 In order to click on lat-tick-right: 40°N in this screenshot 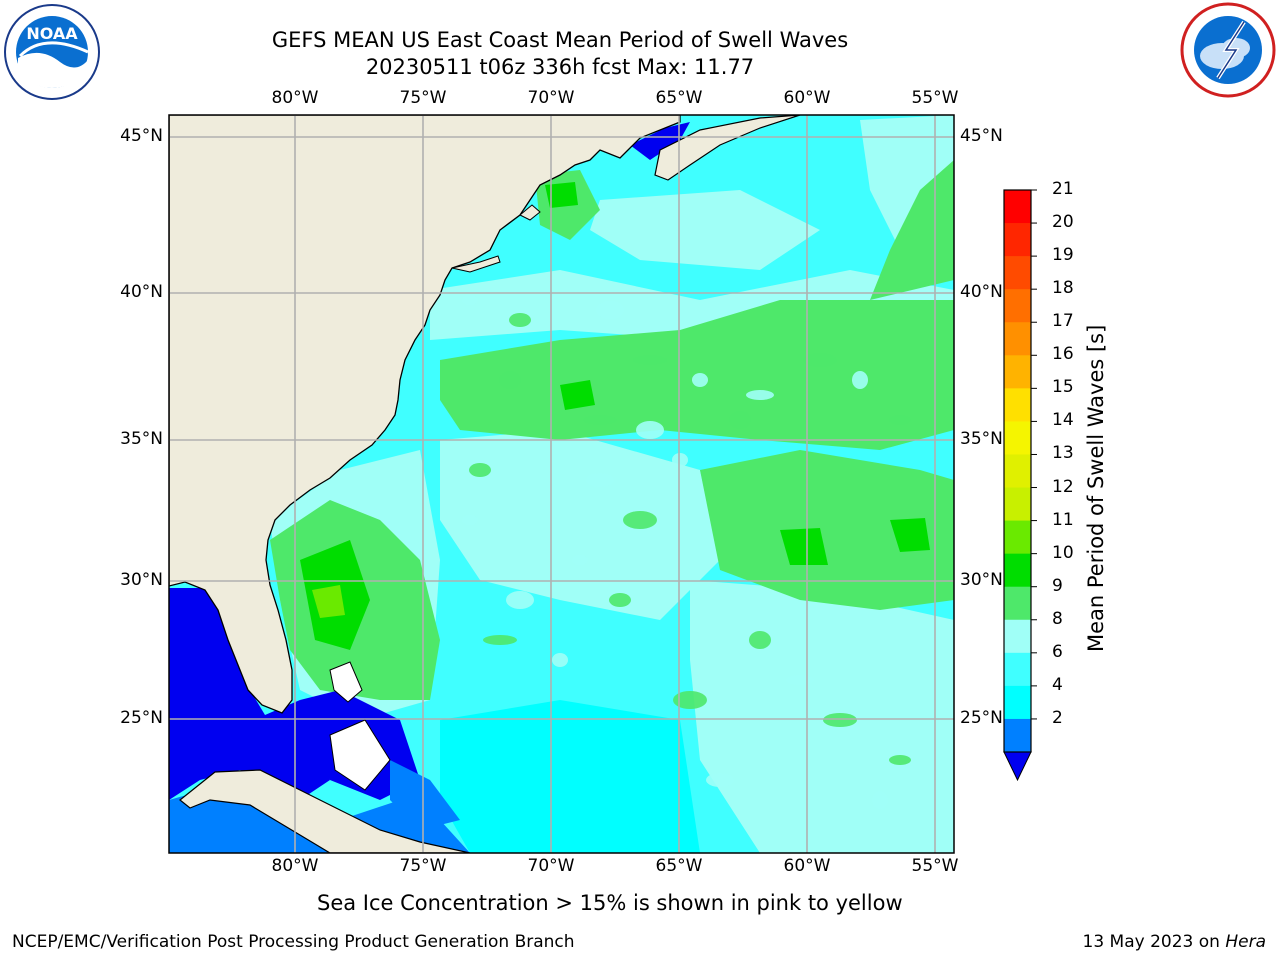, I will do `click(981, 292)`.